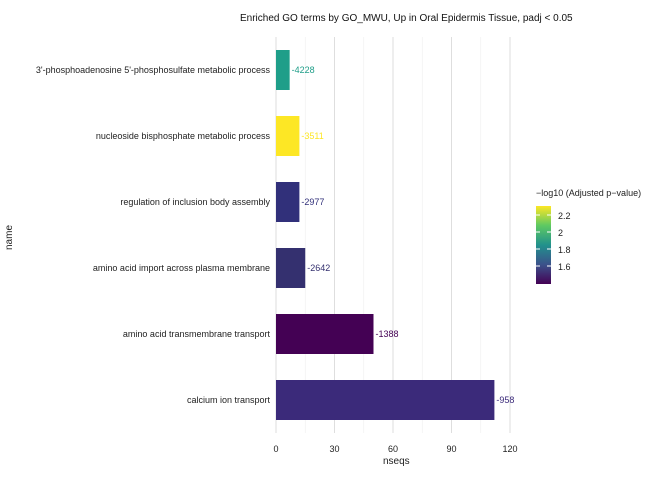 The height and width of the screenshot is (480, 672). I want to click on category-label: amino acid import across plasma membrane, so click(181, 268).